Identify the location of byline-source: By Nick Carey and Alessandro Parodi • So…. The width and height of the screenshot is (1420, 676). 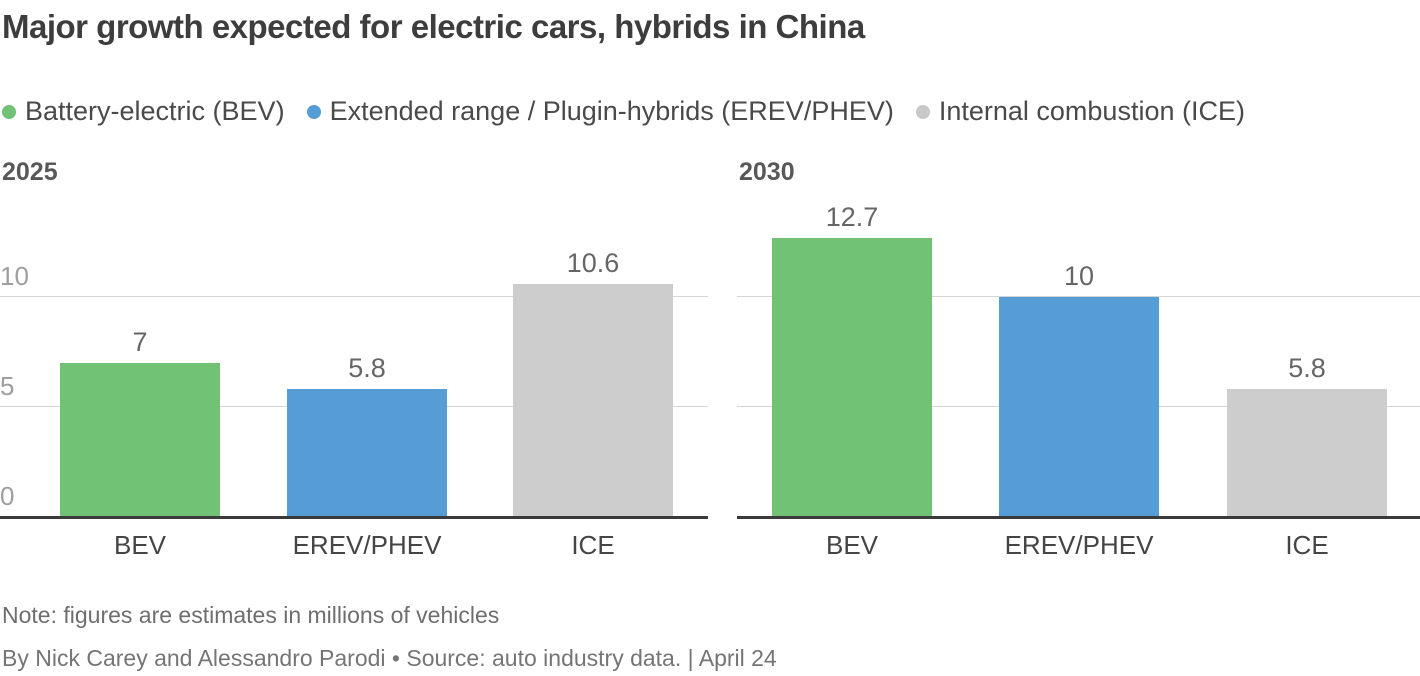
(389, 658).